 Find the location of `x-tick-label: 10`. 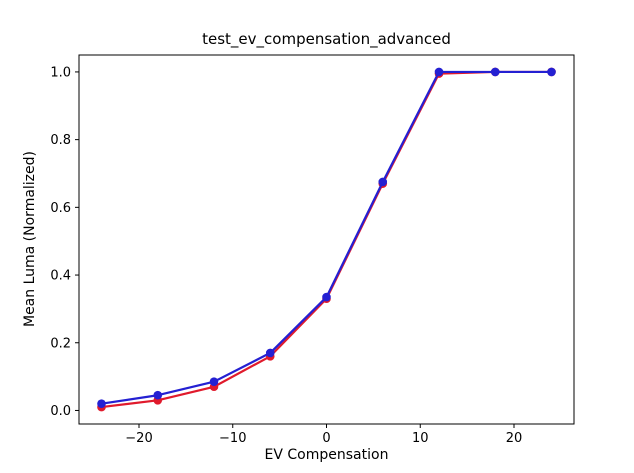

x-tick-label: 10 is located at coordinates (420, 438).